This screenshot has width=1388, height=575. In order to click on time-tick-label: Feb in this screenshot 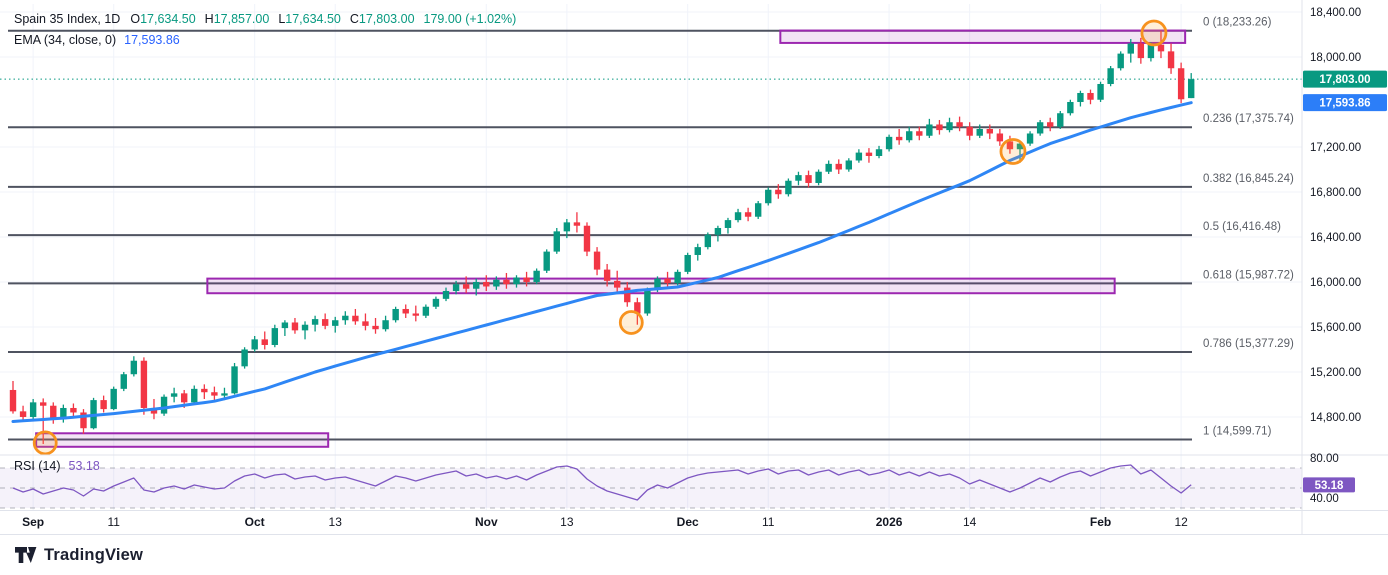, I will do `click(1100, 522)`.